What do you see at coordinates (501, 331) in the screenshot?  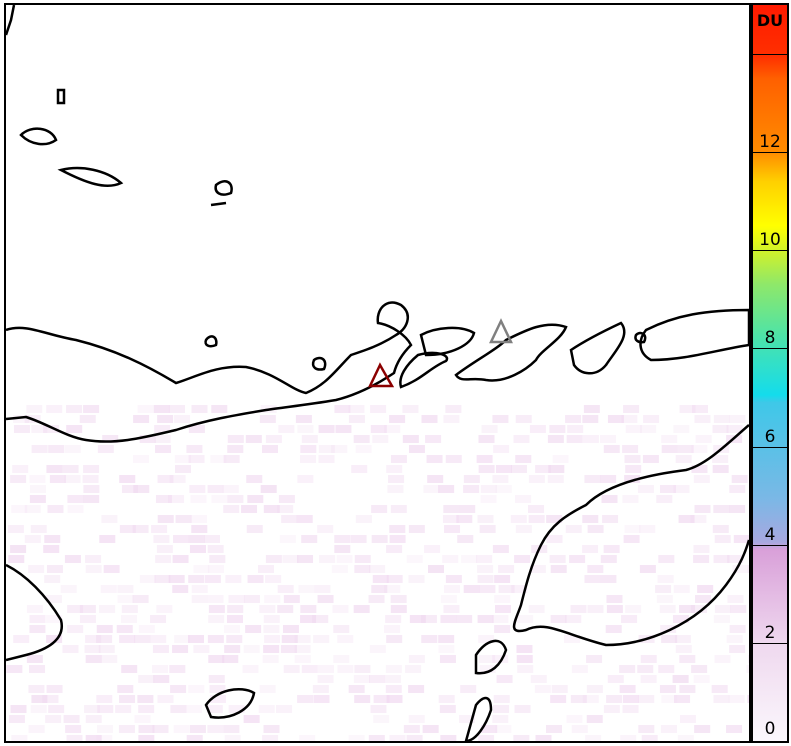 I see `volcano-secondary-marker` at bounding box center [501, 331].